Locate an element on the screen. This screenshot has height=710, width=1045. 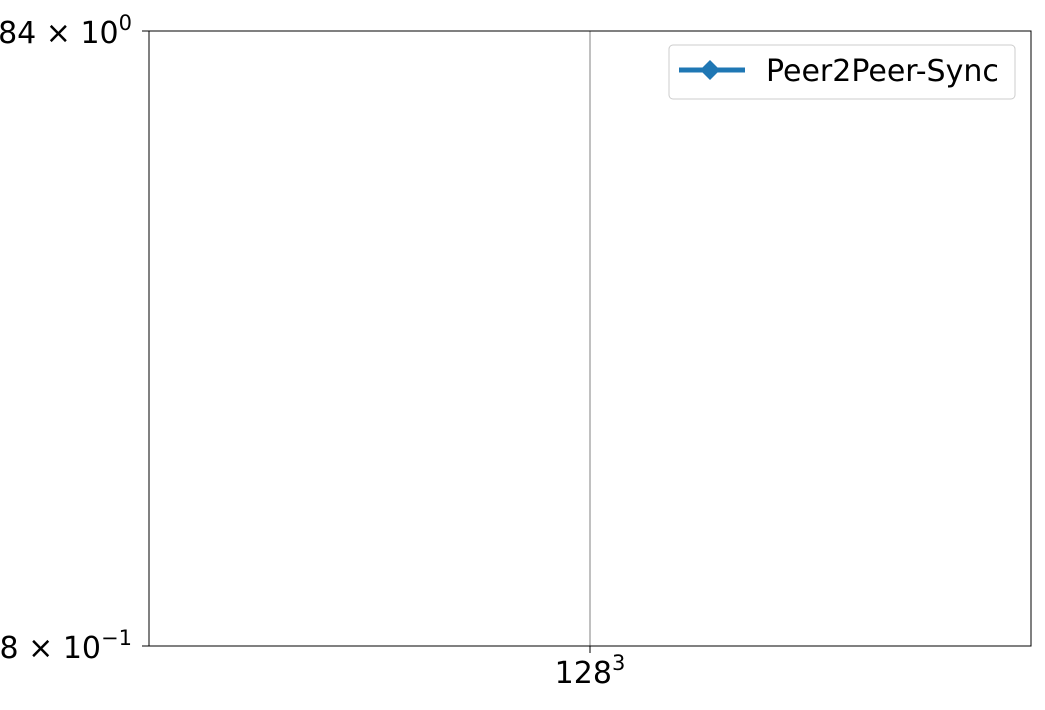
y-tick-label-bottom-exp: −1 is located at coordinates (116, 638).